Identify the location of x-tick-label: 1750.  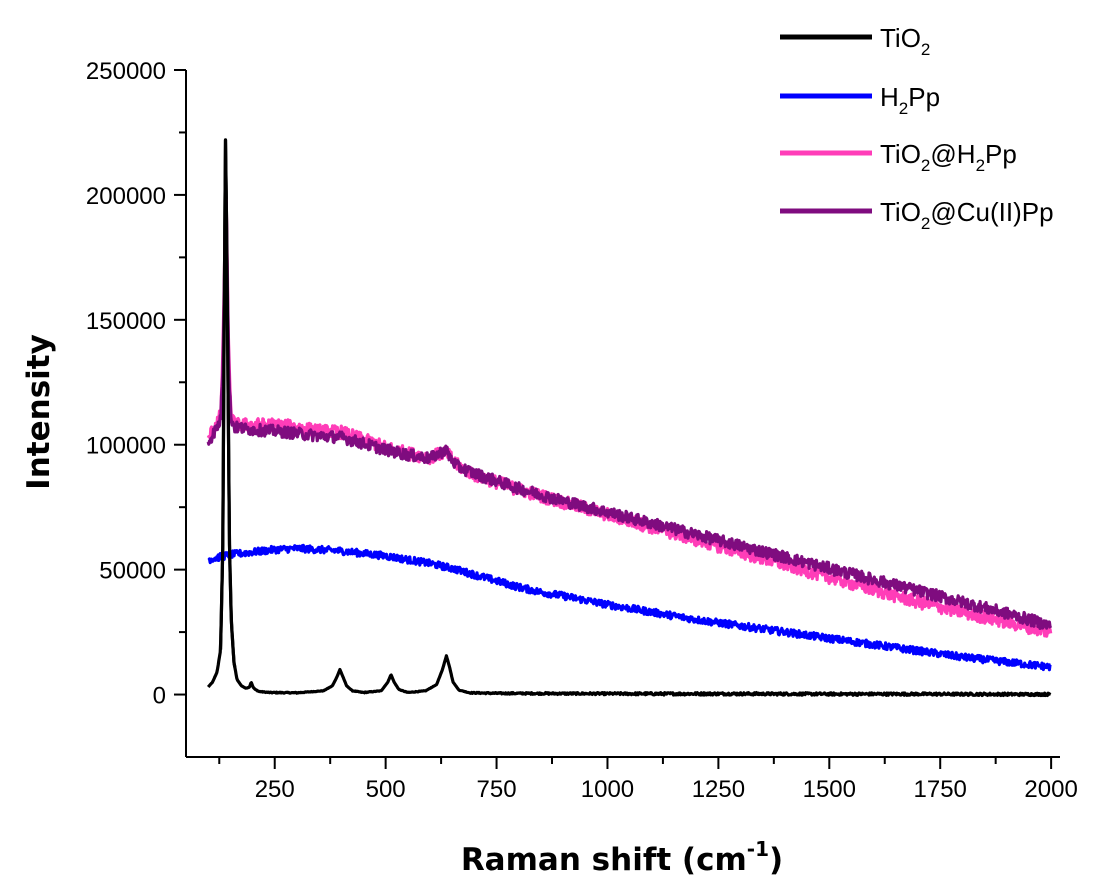
(940, 789).